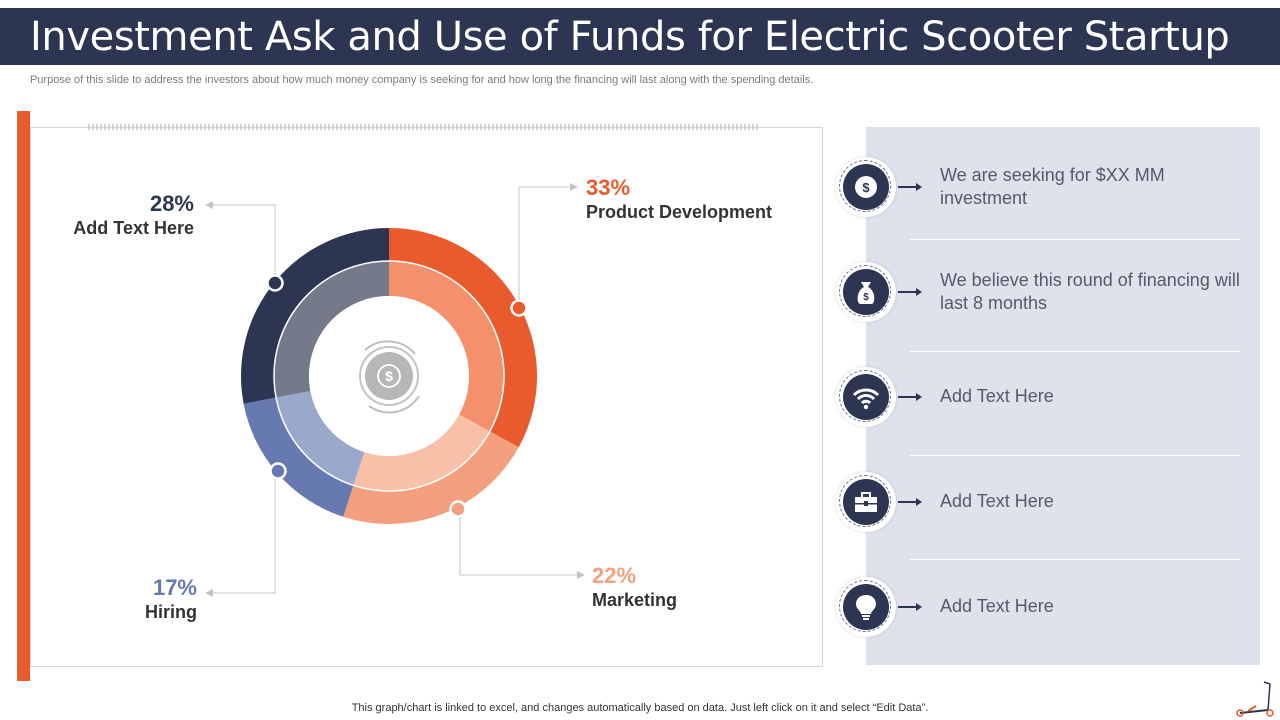 Image resolution: width=1280 pixels, height=720 pixels. What do you see at coordinates (133, 228) in the screenshot?
I see `data-label-category: Add Text Here` at bounding box center [133, 228].